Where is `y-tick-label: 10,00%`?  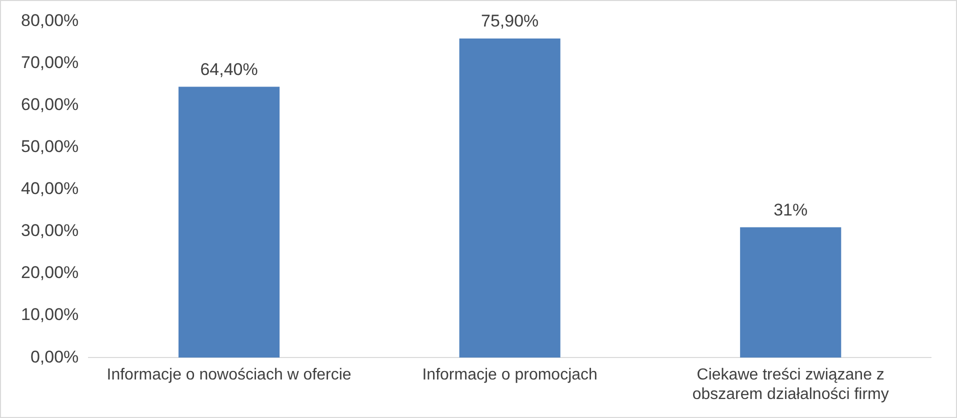
y-tick-label: 10,00% is located at coordinates (49, 314).